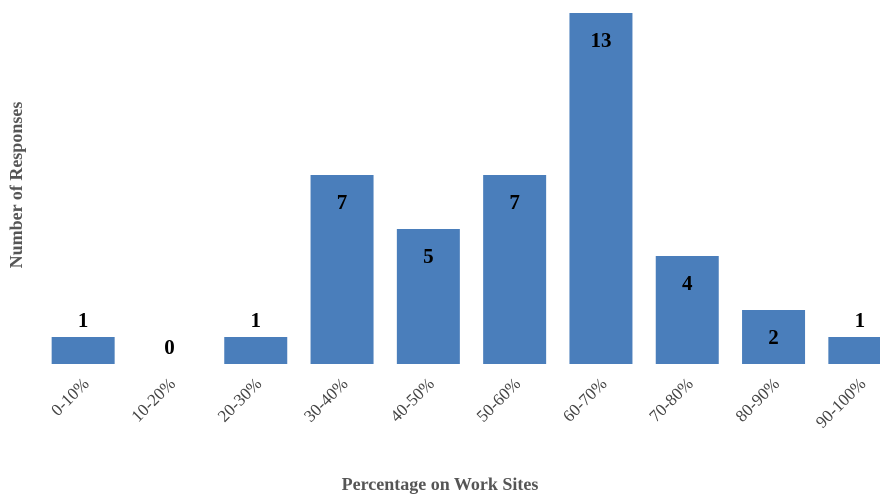 This screenshot has height=497, width=880. What do you see at coordinates (239, 399) in the screenshot?
I see `x-tick-label: 20-30%` at bounding box center [239, 399].